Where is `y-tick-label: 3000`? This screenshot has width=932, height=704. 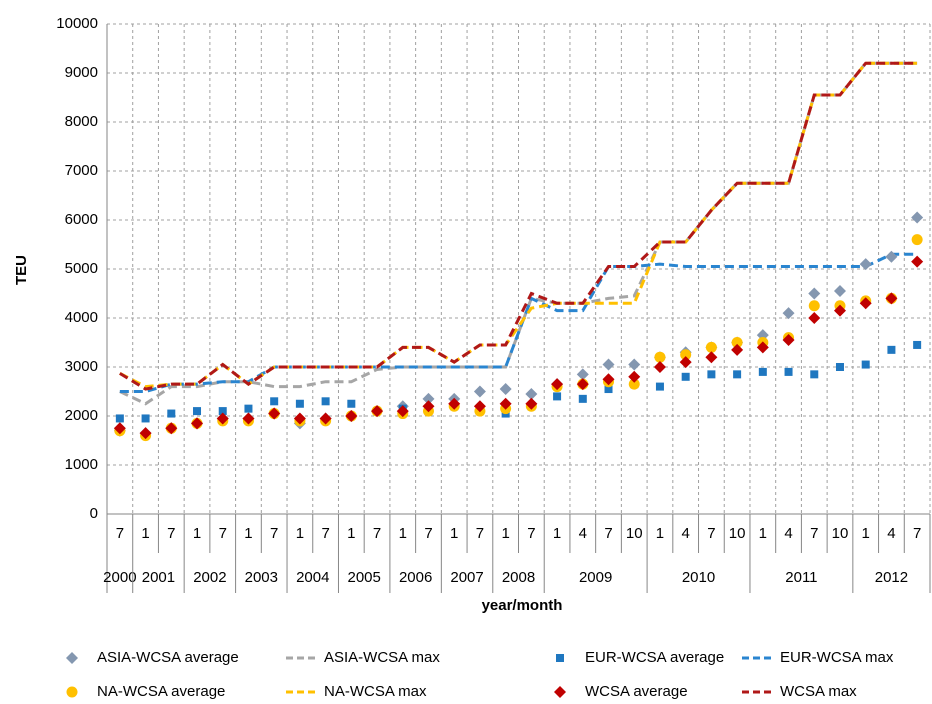 y-tick-label: 3000 is located at coordinates (81, 366).